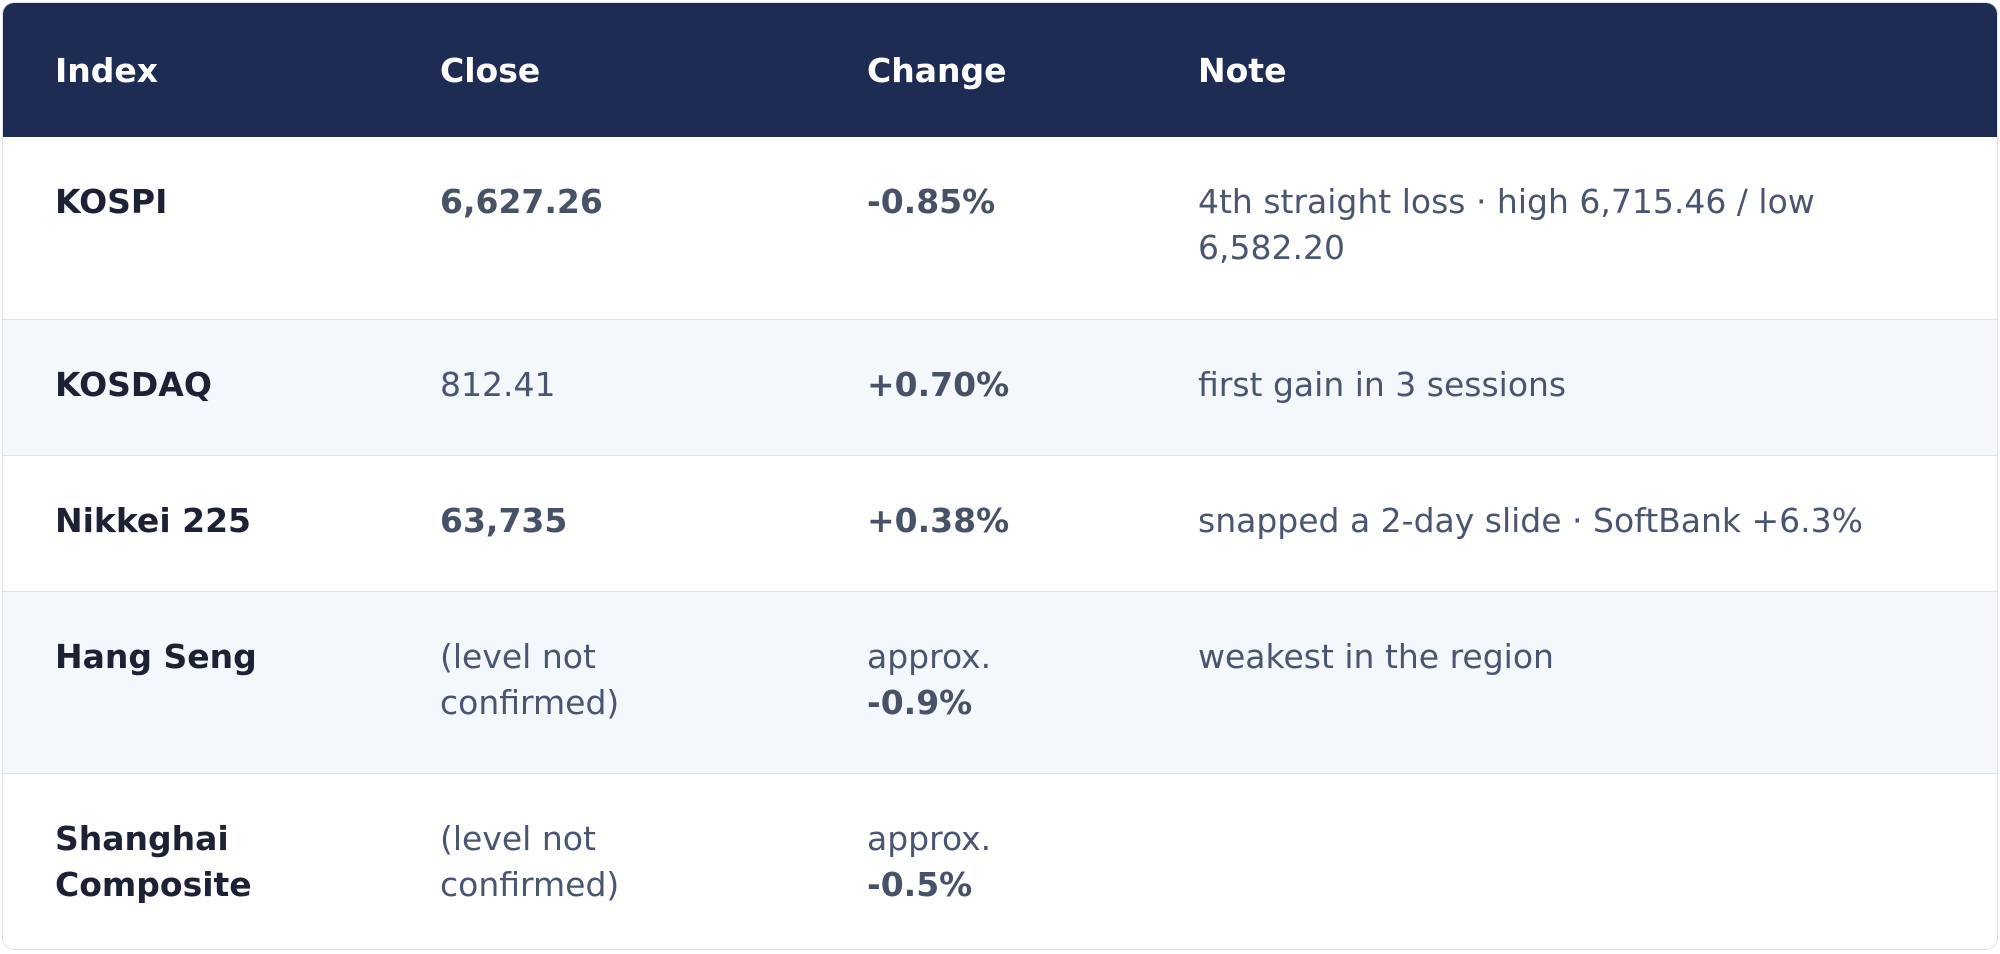  I want to click on change-cell: +0.38%, so click(1032, 544).